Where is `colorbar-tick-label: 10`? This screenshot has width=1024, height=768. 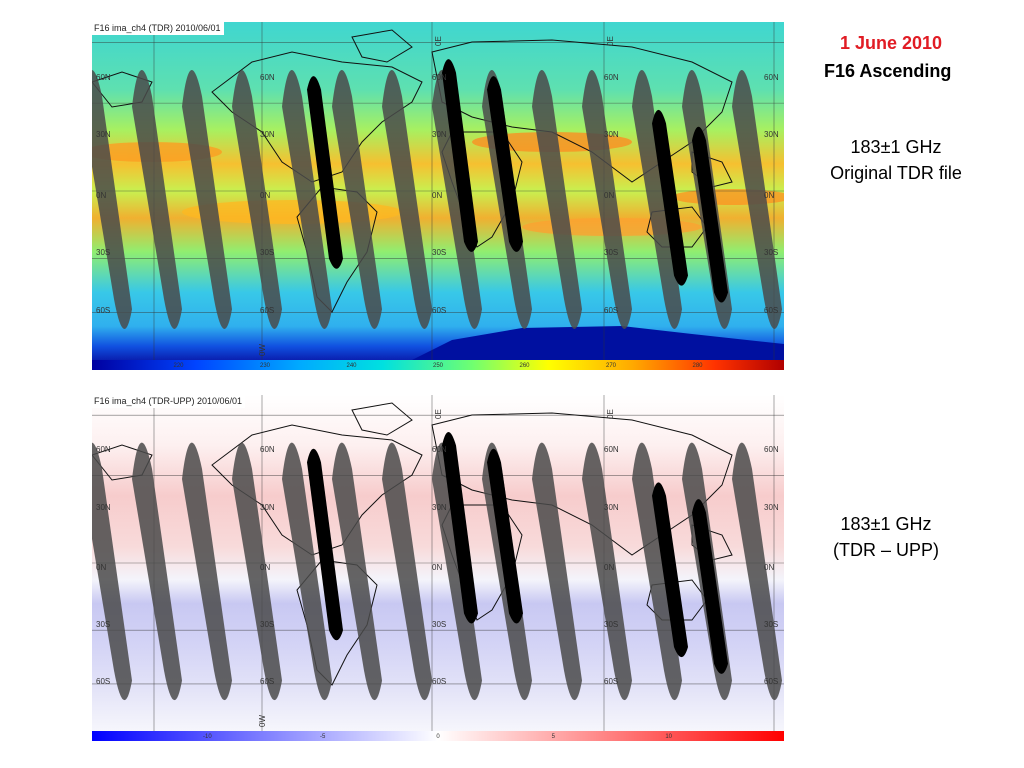 colorbar-tick-label: 10 is located at coordinates (668, 737).